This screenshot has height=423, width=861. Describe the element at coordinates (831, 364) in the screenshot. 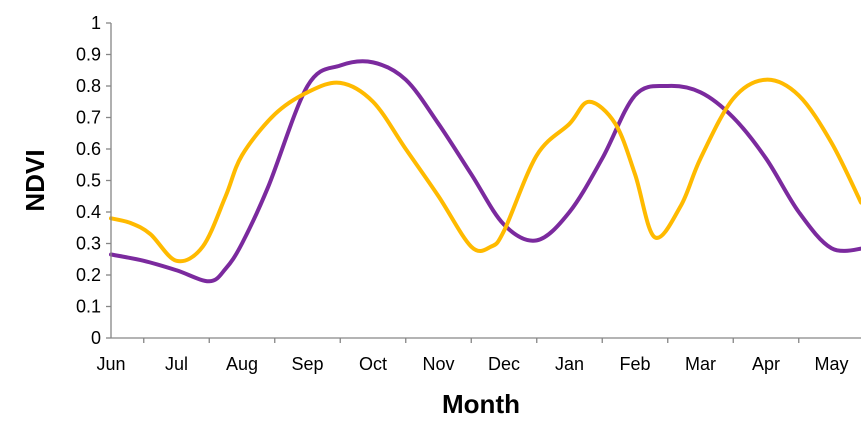

I see `x-tick-label: May` at that location.